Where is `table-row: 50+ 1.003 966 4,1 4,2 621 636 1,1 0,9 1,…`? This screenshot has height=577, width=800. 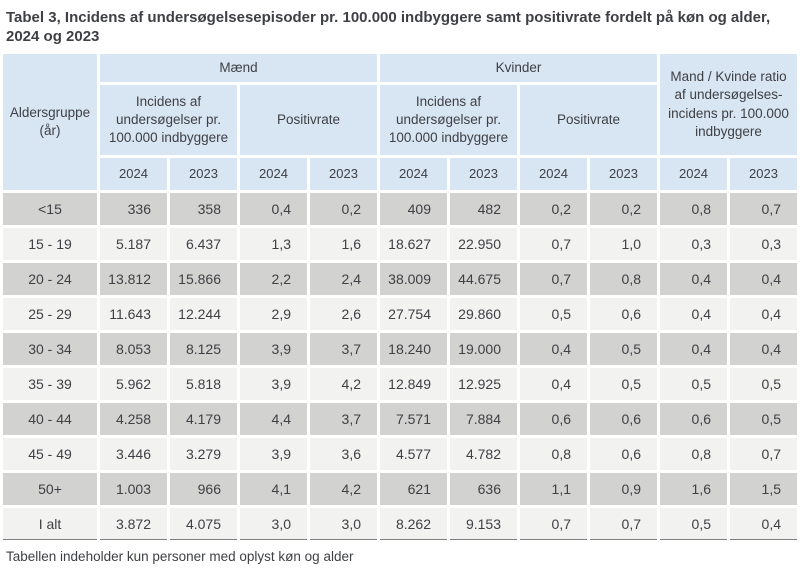 table-row: 50+ 1.003 966 4,1 4,2 621 636 1,1 0,9 1,… is located at coordinates (400, 489).